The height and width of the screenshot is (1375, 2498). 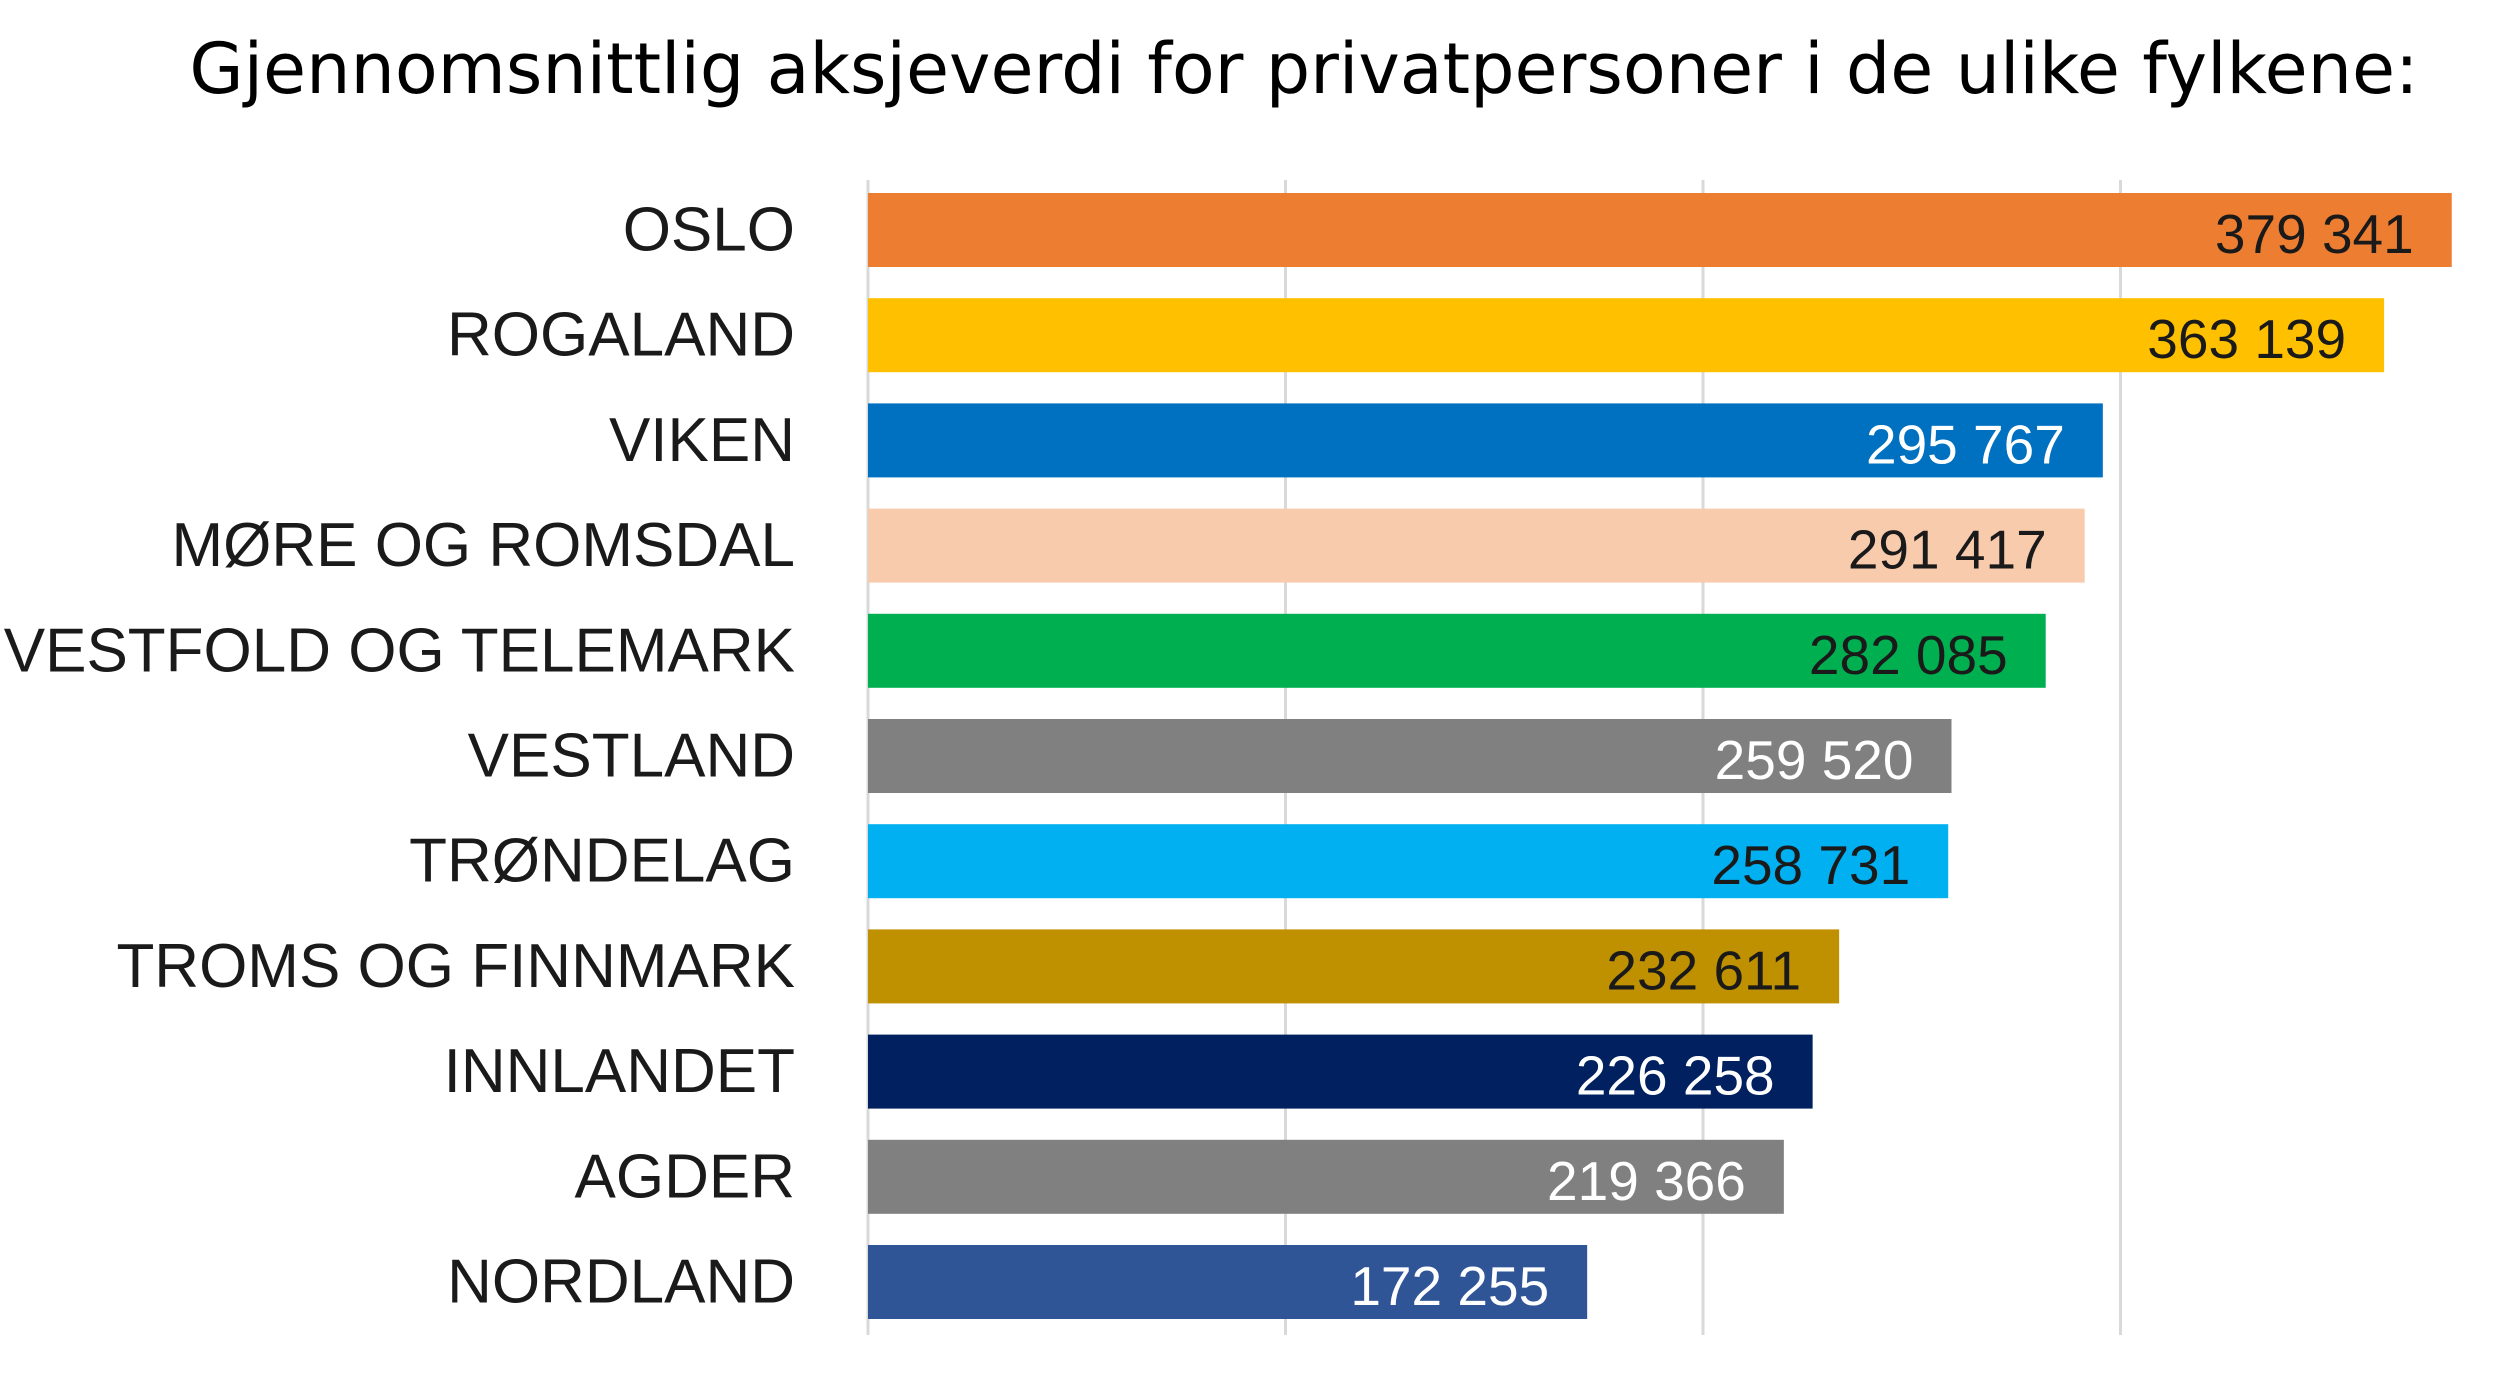 What do you see at coordinates (1449, 1286) in the screenshot?
I see `data-label: 172 255` at bounding box center [1449, 1286].